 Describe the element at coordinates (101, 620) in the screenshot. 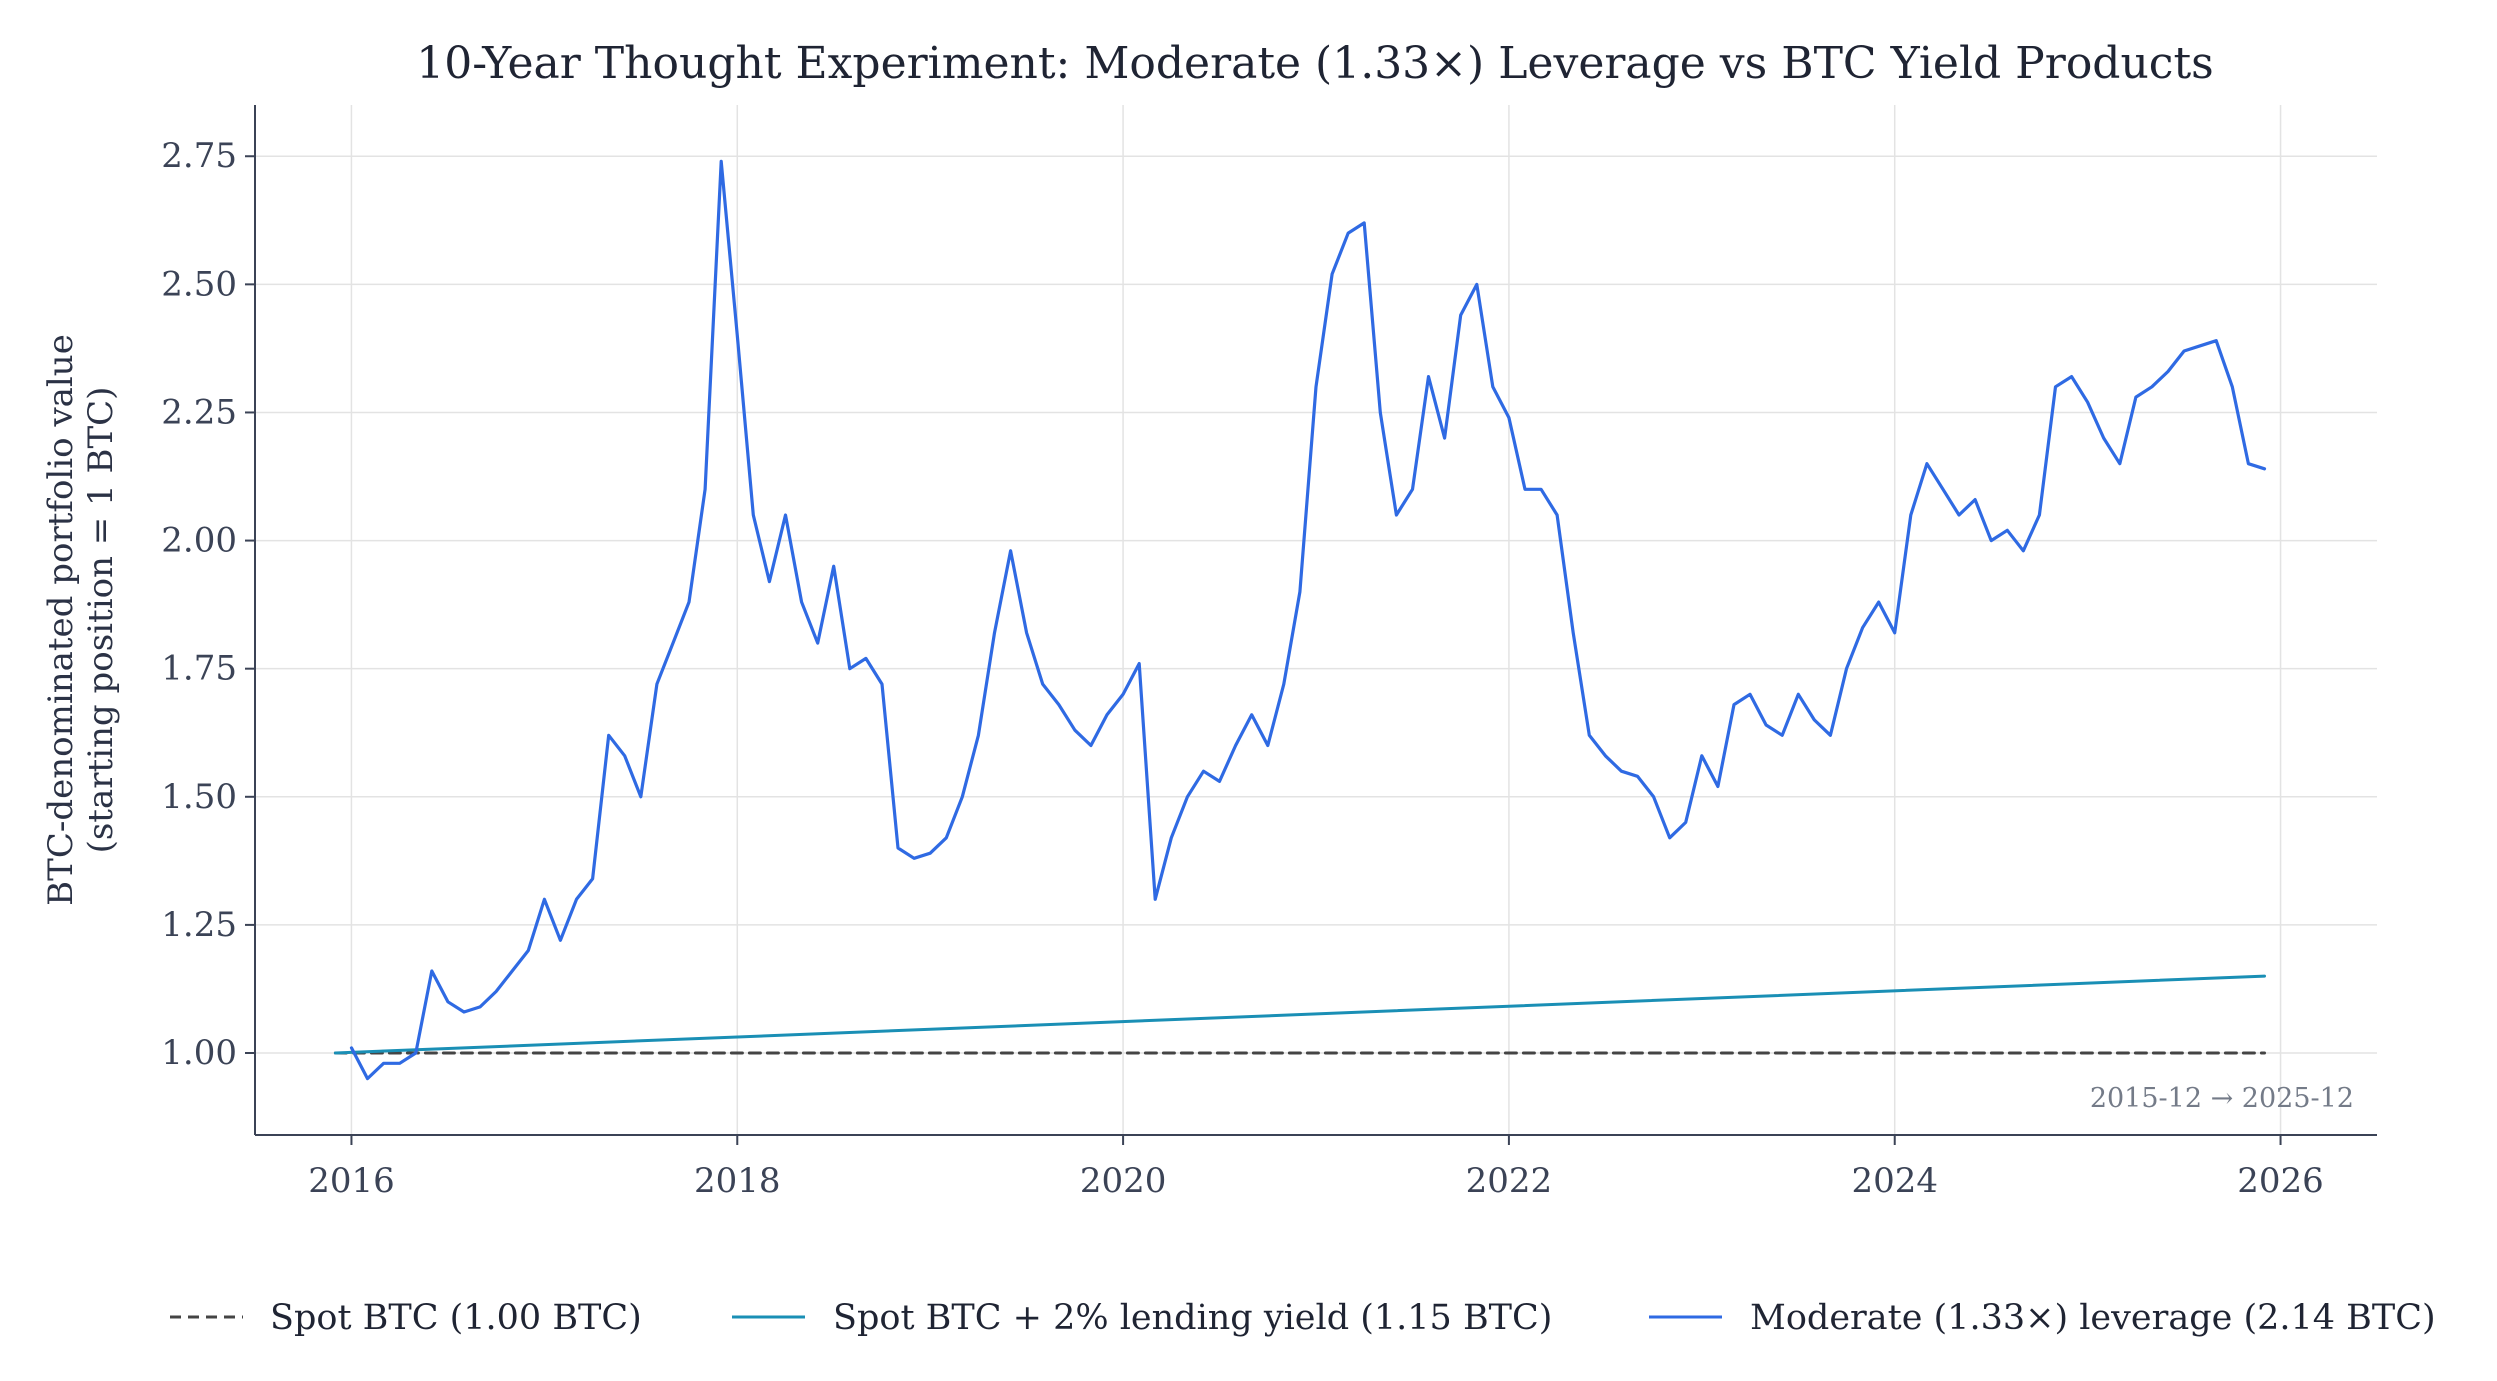

I see `y-axis-label-line2: (starting position = 1 BTC)` at that location.